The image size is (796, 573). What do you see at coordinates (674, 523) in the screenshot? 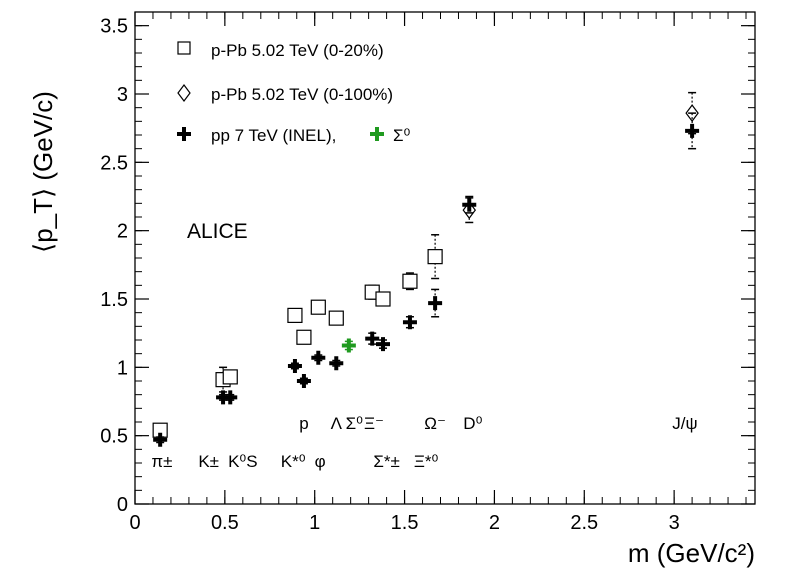
I see `x-tick-label: 3` at bounding box center [674, 523].